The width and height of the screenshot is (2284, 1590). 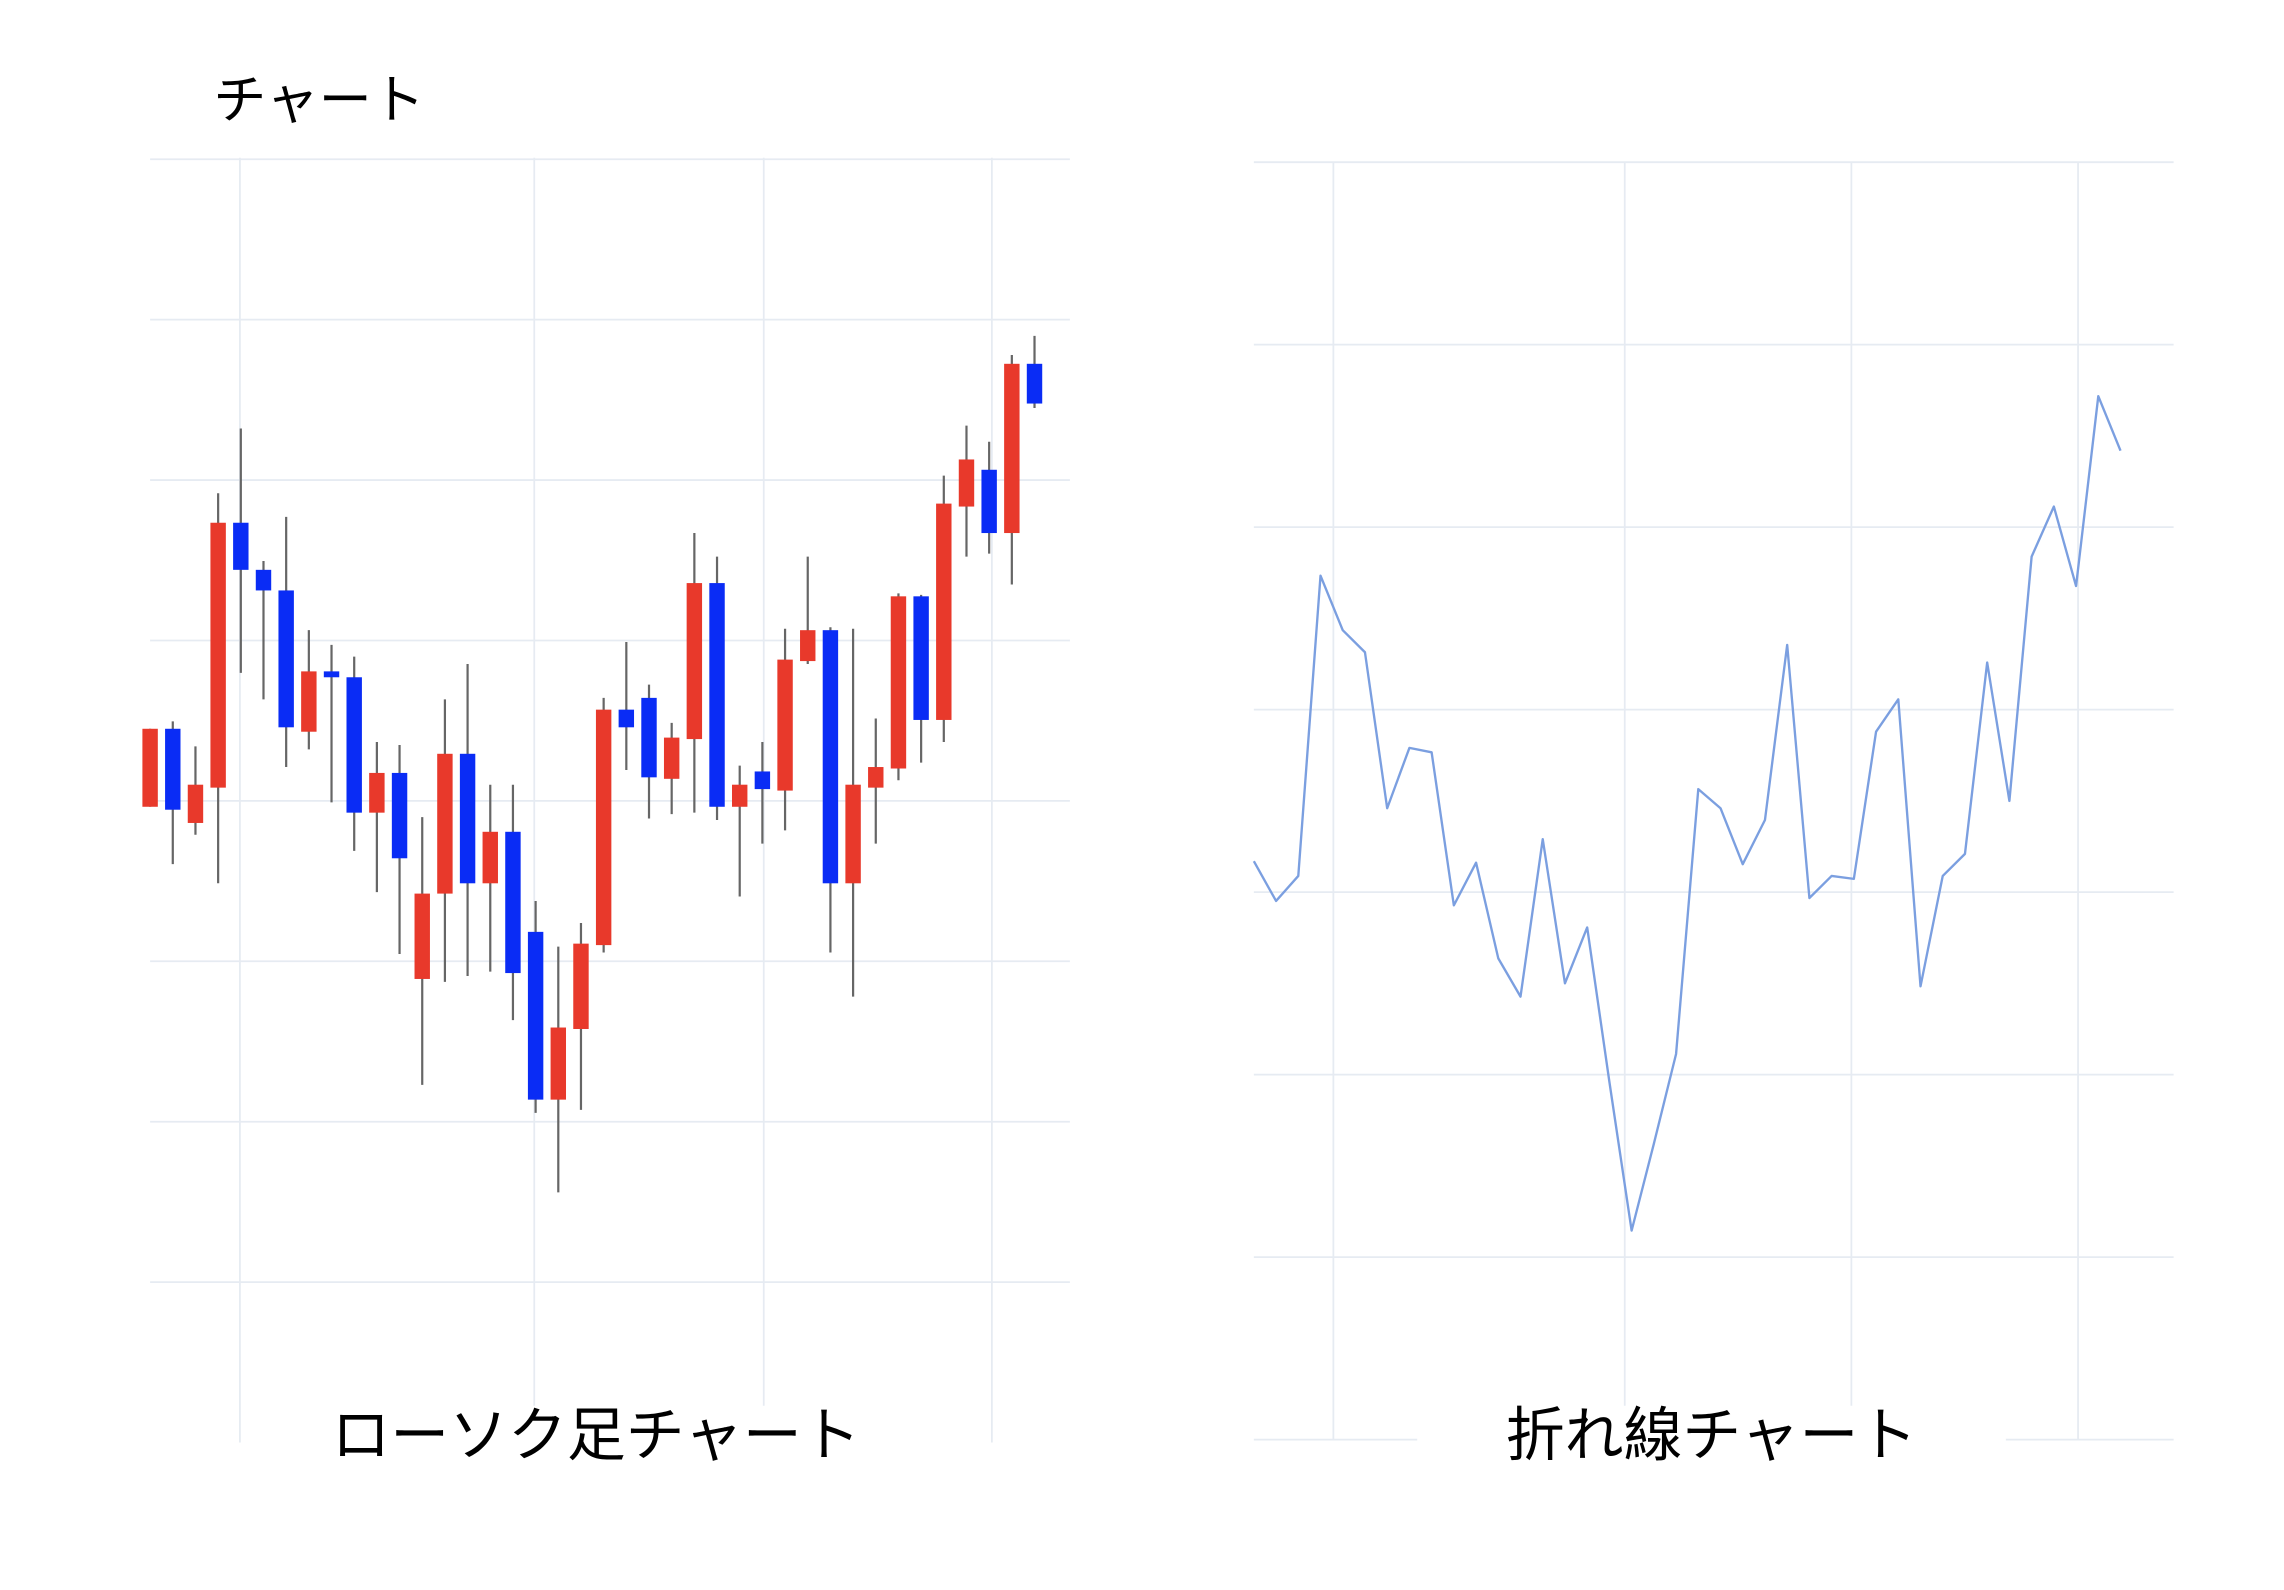 I want to click on chart-caption: ローソク足チャート, so click(x=595, y=1435).